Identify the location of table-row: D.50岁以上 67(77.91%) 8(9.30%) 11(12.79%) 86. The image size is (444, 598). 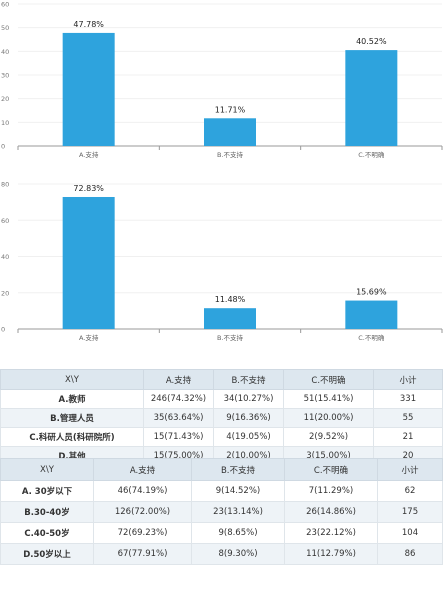
(221, 554).